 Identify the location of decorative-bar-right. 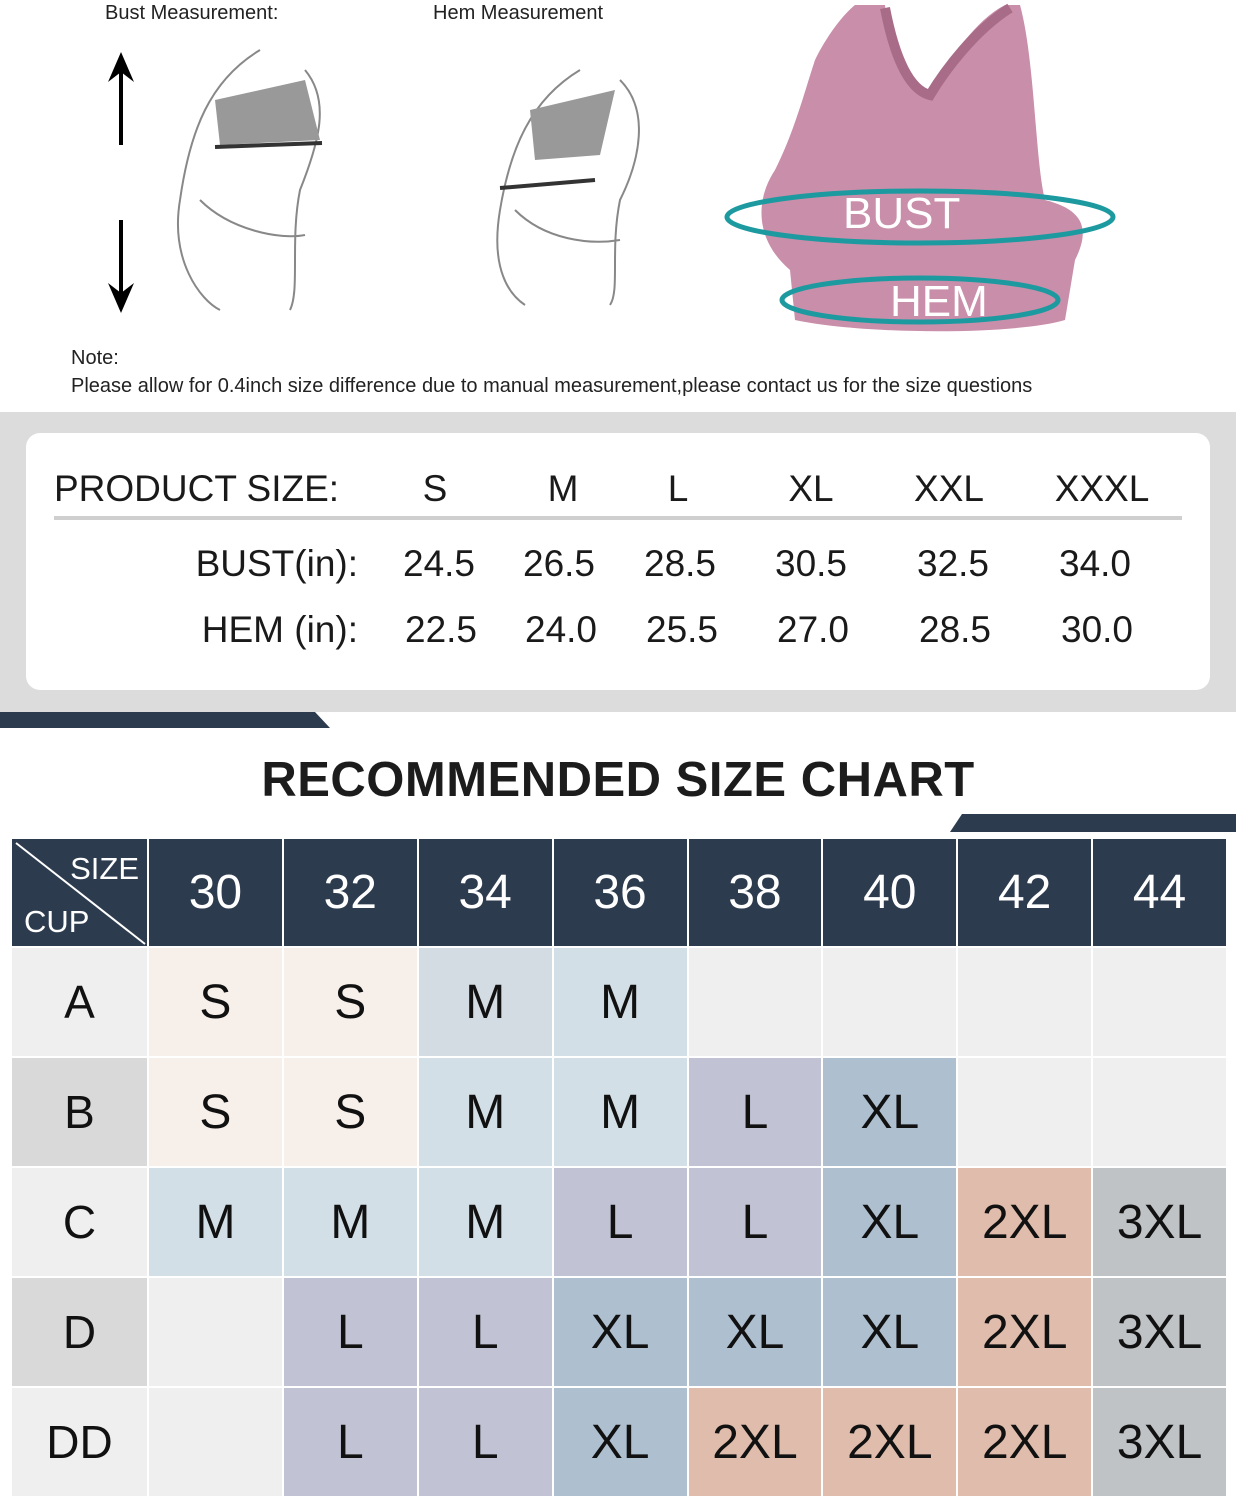
(1093, 823).